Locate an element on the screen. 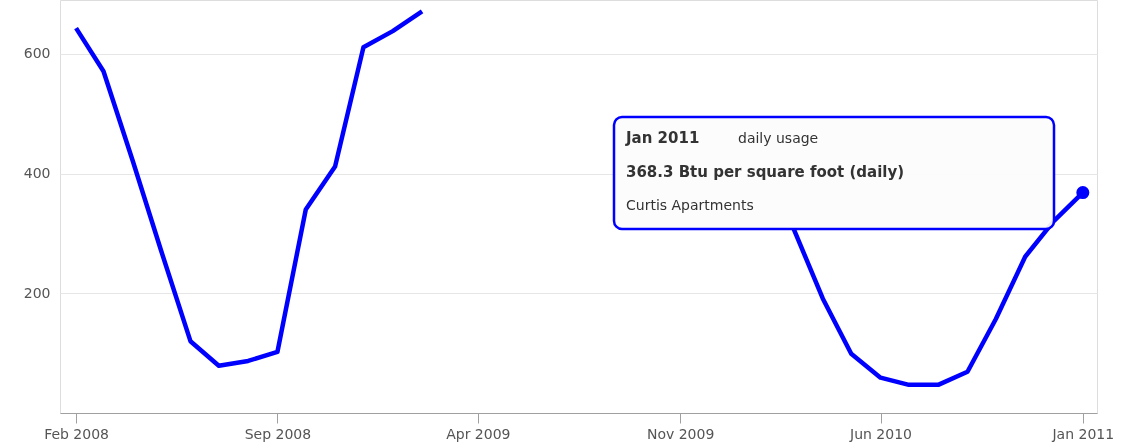 The width and height of the screenshot is (1132, 445). annotation: 368.3 Btu per square foot (daily) is located at coordinates (765, 172).